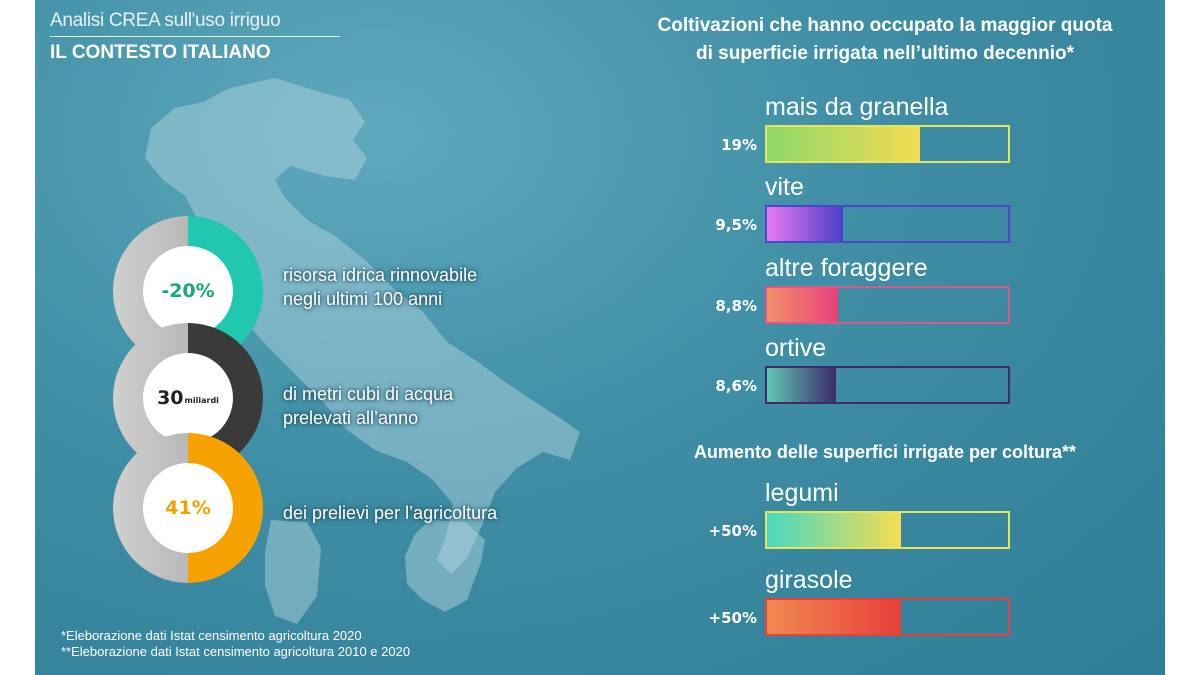 The width and height of the screenshot is (1200, 675). What do you see at coordinates (160, 52) in the screenshot?
I see `header-title: IL CONTESTO ITALIANO` at bounding box center [160, 52].